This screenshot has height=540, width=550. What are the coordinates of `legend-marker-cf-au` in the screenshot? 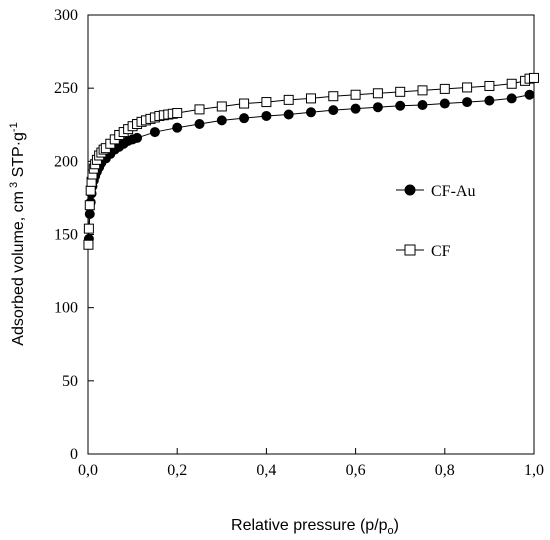 It's located at (410, 190).